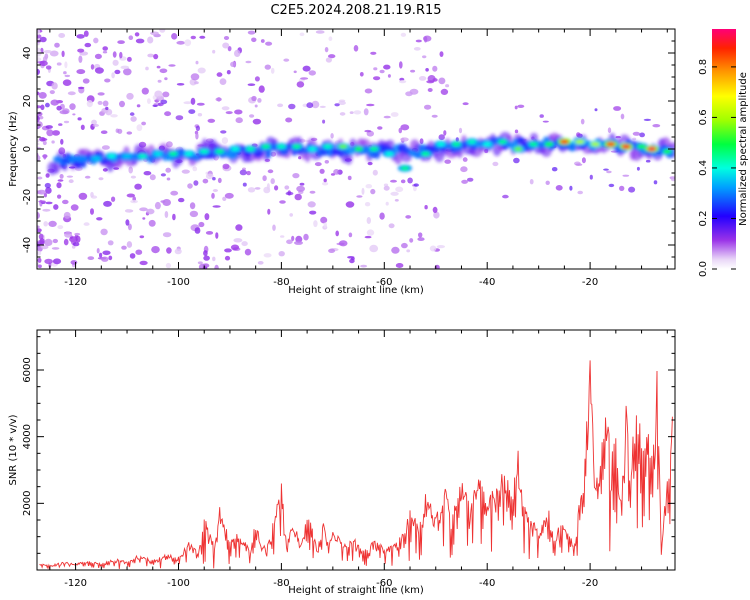 The width and height of the screenshot is (750, 600). I want to click on figure-title: C2E5.2024.208.21.19.R15, so click(355, 10).